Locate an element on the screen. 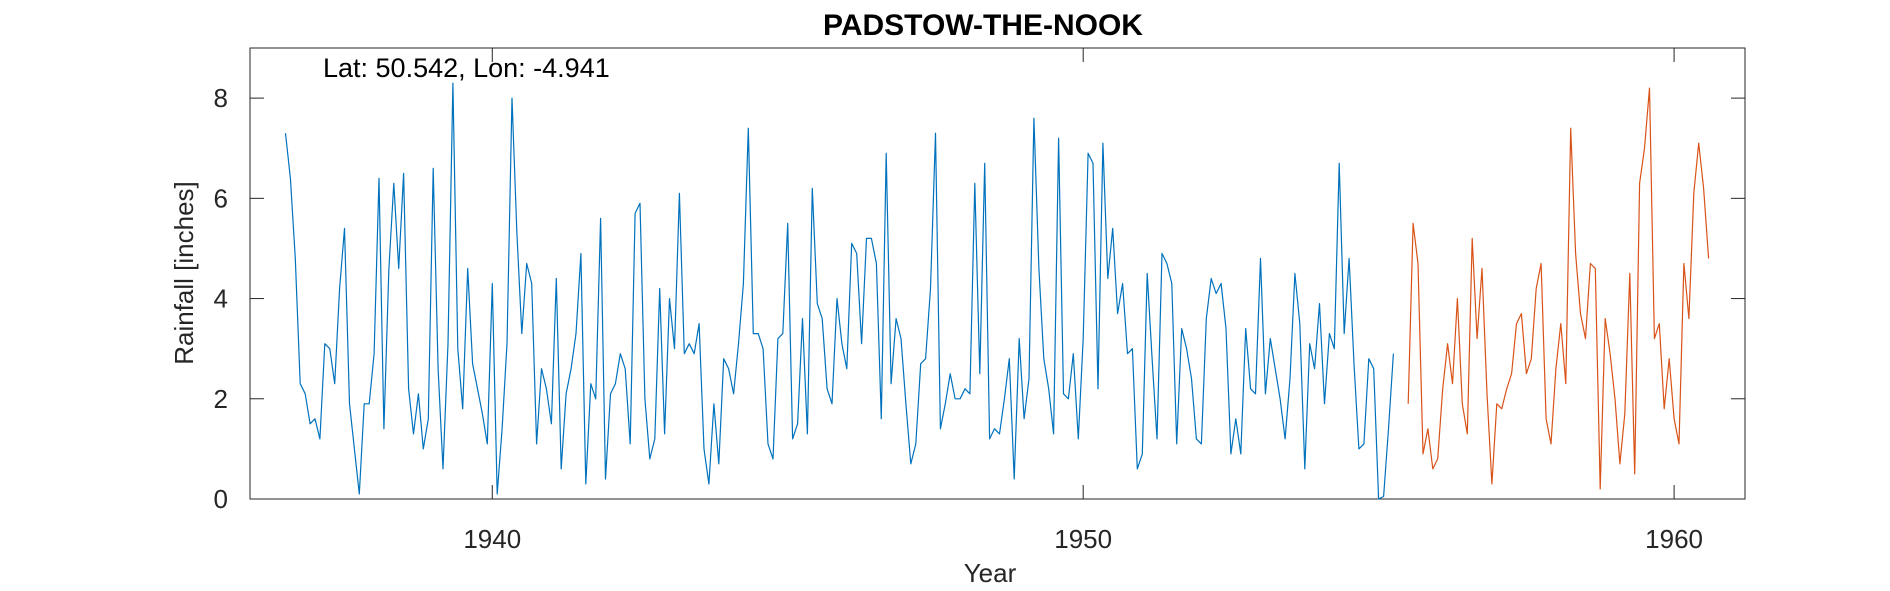 The image size is (1890, 591). x-tick-label: 1950 is located at coordinates (1083, 539).